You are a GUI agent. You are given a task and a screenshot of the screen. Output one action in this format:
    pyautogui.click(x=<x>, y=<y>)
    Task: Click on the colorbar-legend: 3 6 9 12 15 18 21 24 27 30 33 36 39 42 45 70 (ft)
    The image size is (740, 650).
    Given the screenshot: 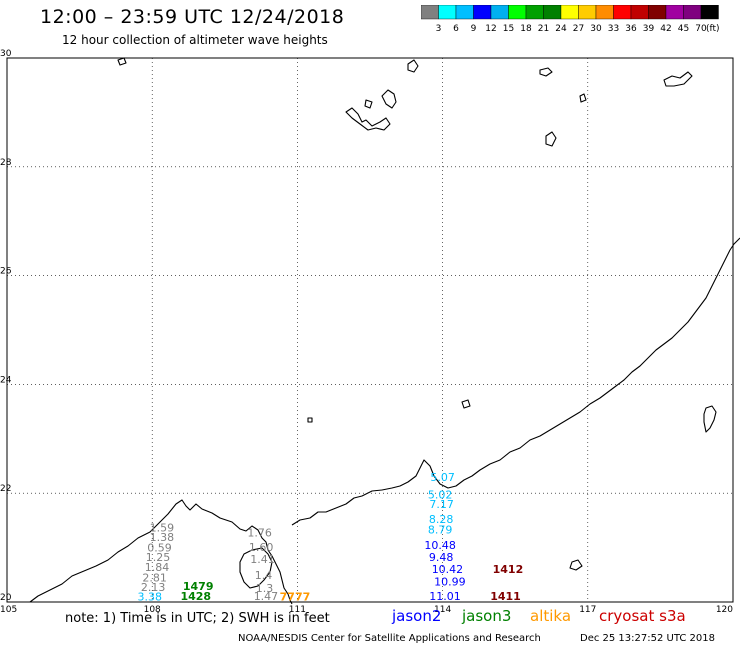 What is the action you would take?
    pyautogui.click(x=570, y=19)
    